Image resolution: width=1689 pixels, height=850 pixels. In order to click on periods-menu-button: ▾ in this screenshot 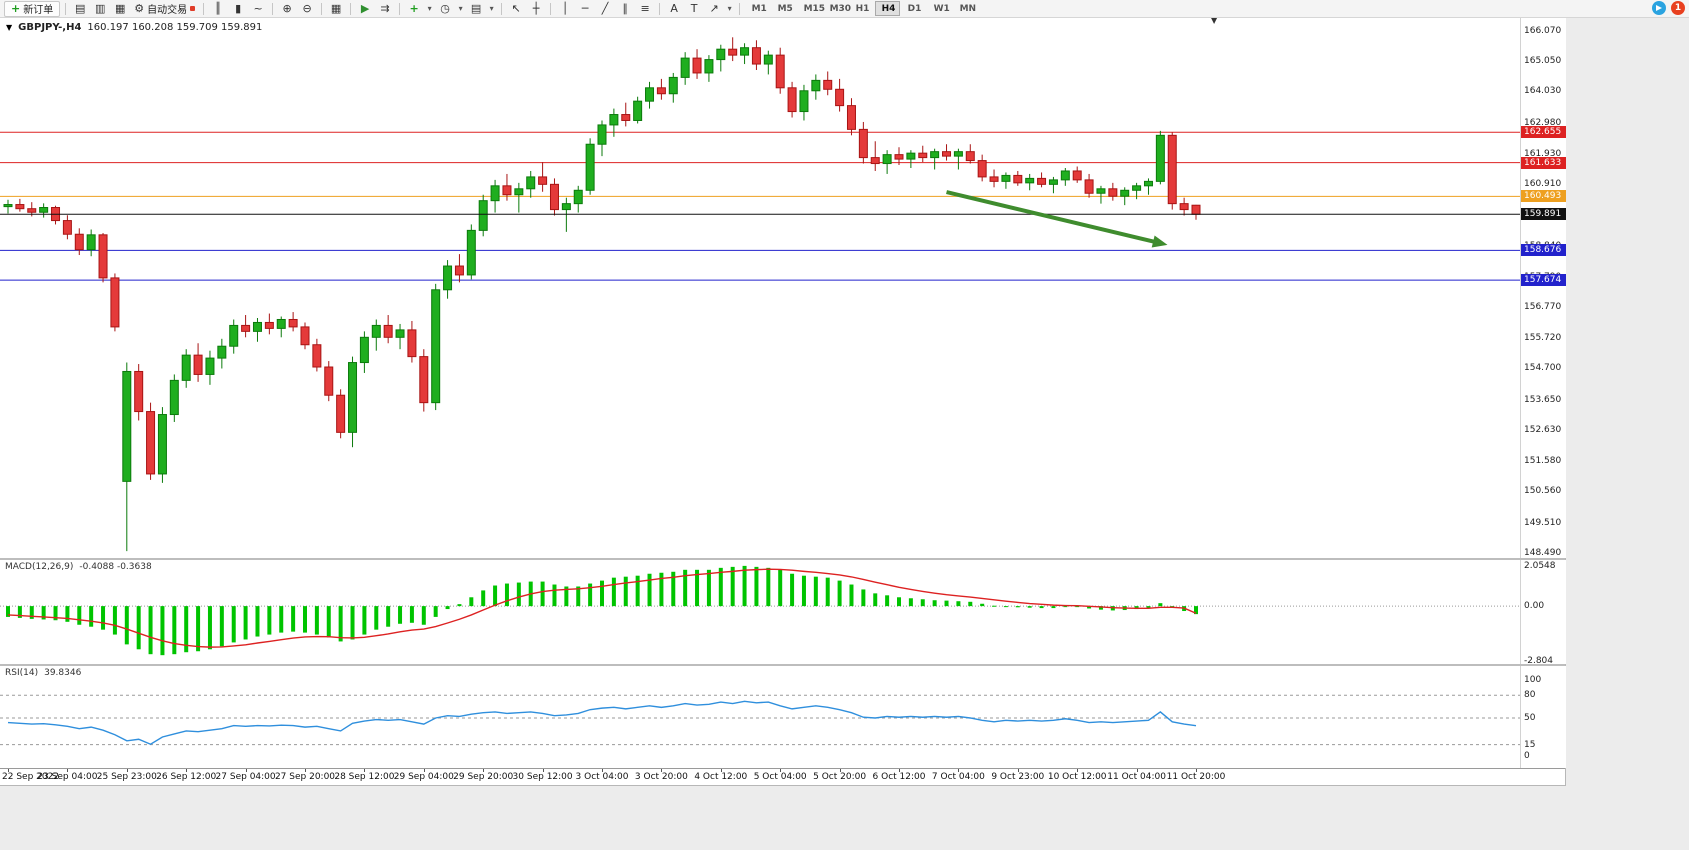, I will do `click(460, 9)`.